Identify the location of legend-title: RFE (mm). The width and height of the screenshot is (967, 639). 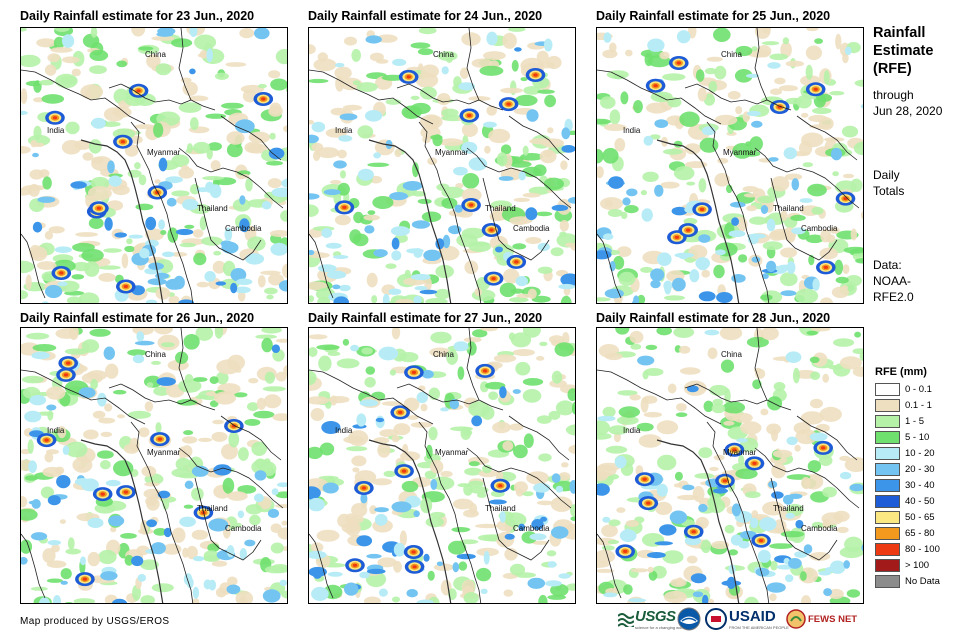
(901, 372).